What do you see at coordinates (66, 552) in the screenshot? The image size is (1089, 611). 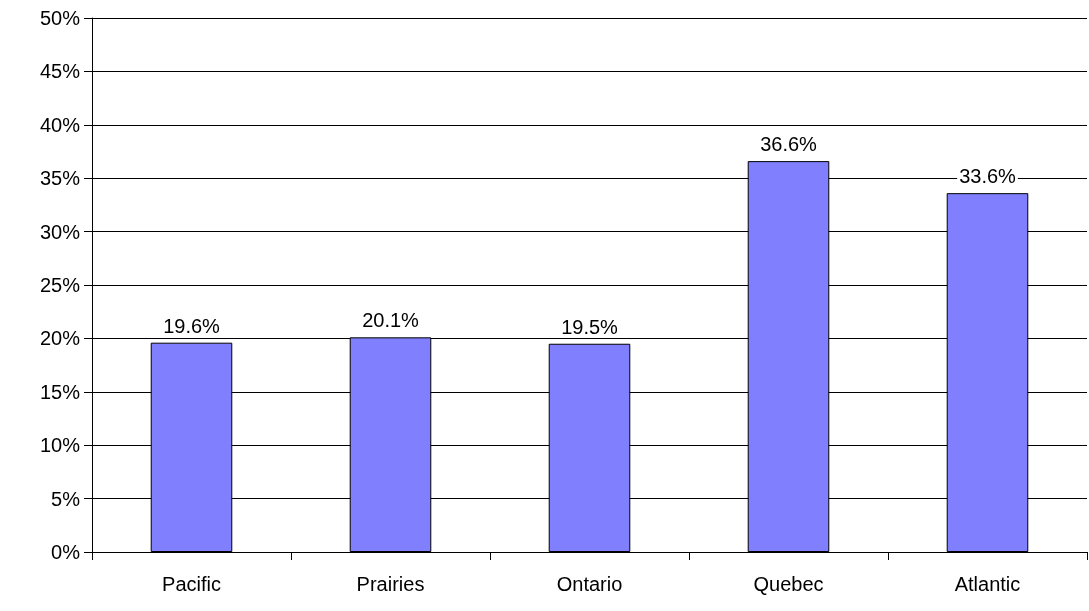 I see `y-tick-label: 0%` at bounding box center [66, 552].